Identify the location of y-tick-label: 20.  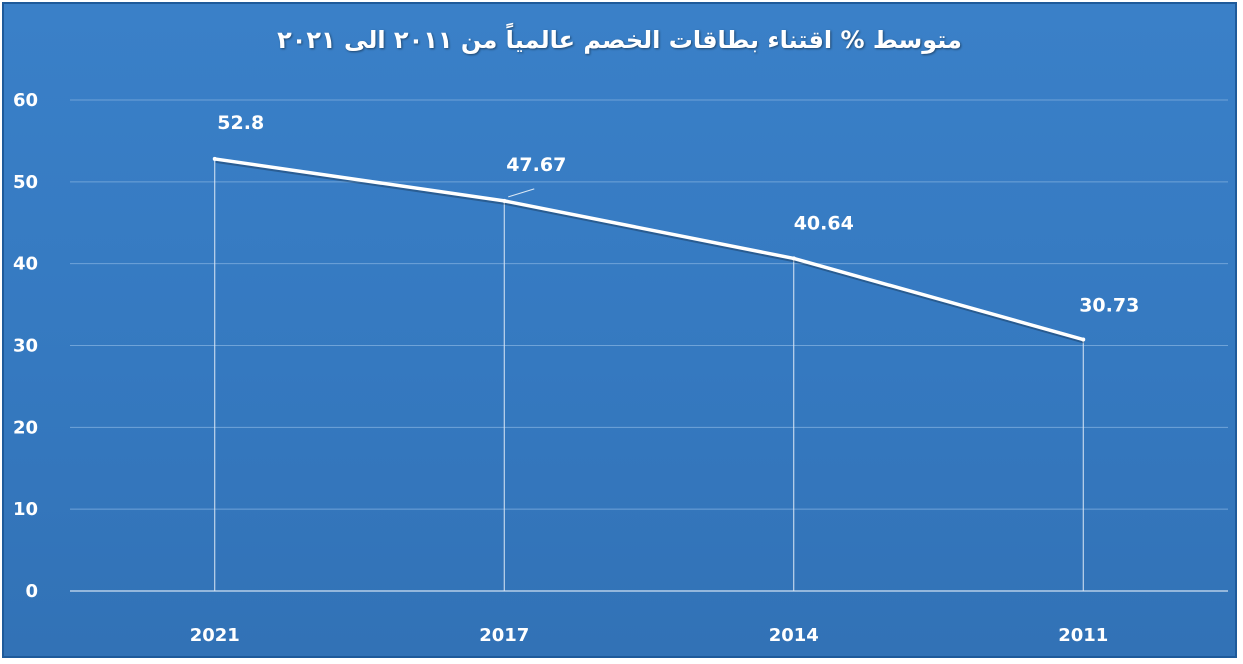
(25, 427).